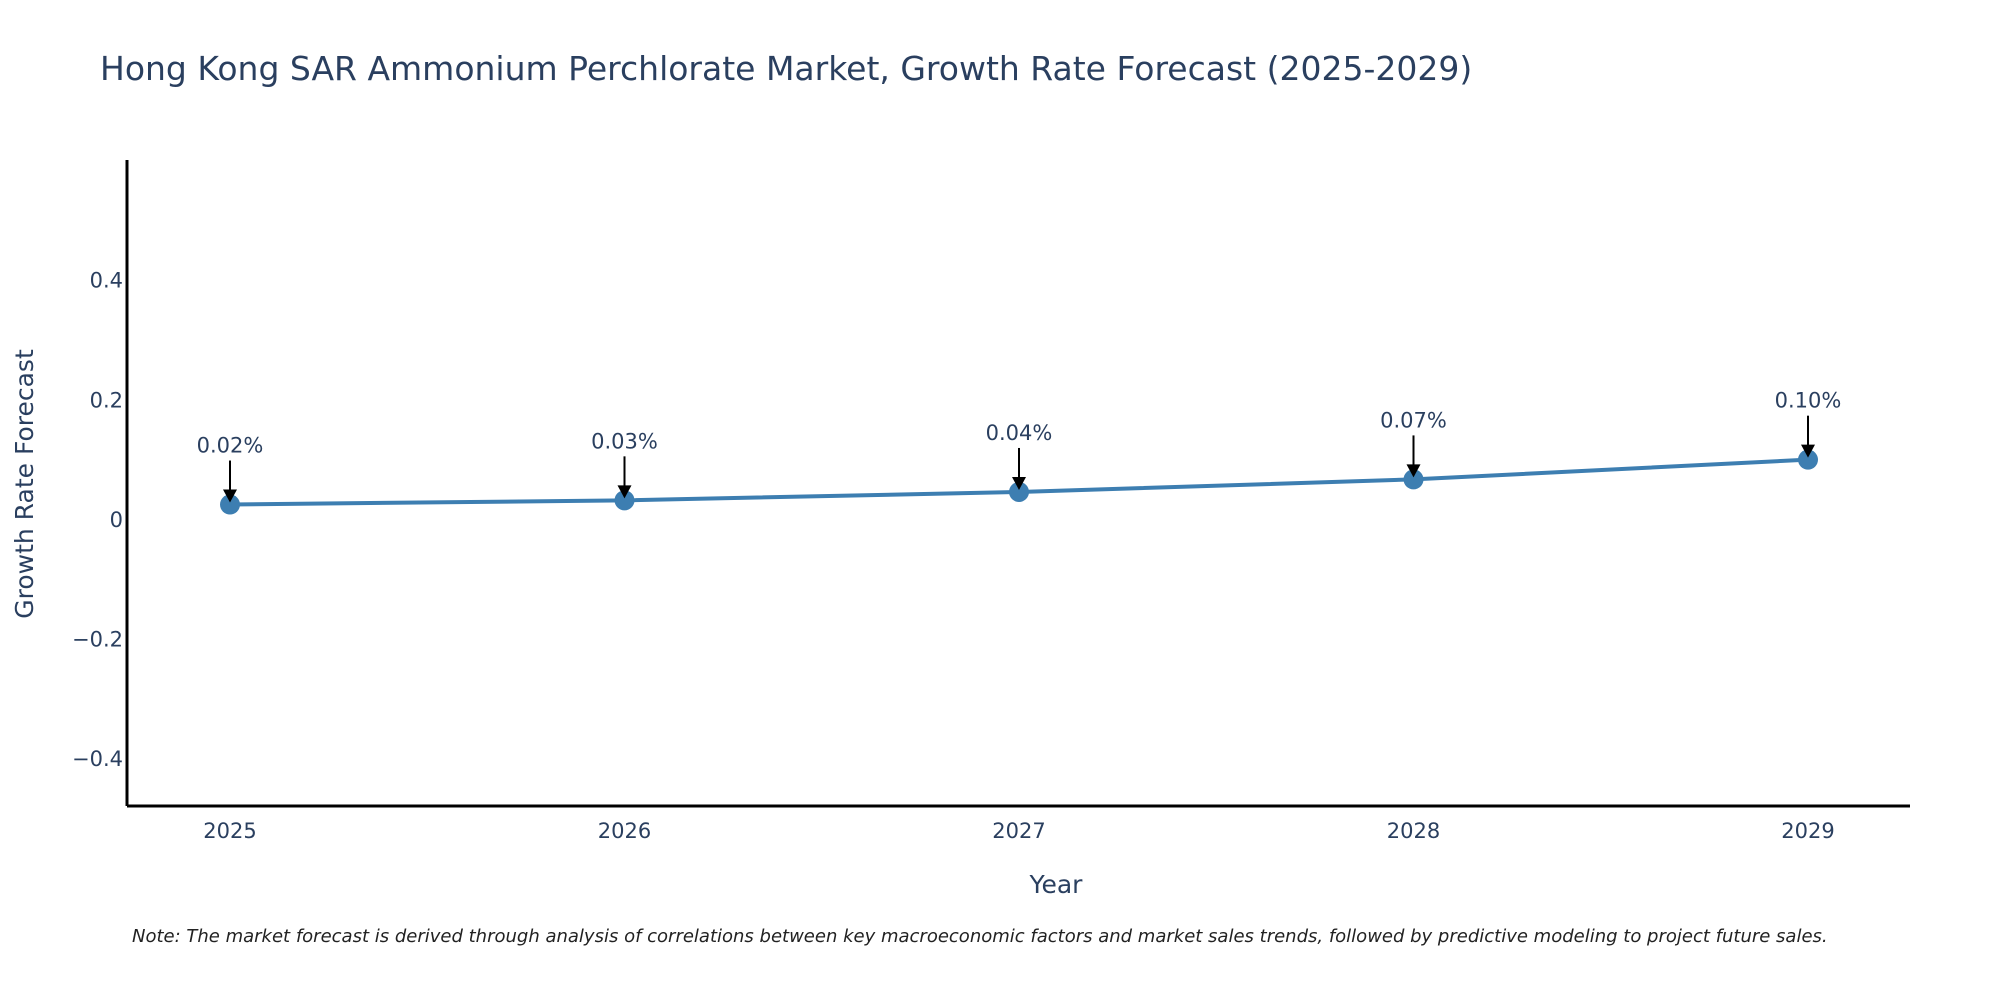 The width and height of the screenshot is (2000, 1000). Describe the element at coordinates (624, 831) in the screenshot. I see `x-tick-label: 2026` at that location.